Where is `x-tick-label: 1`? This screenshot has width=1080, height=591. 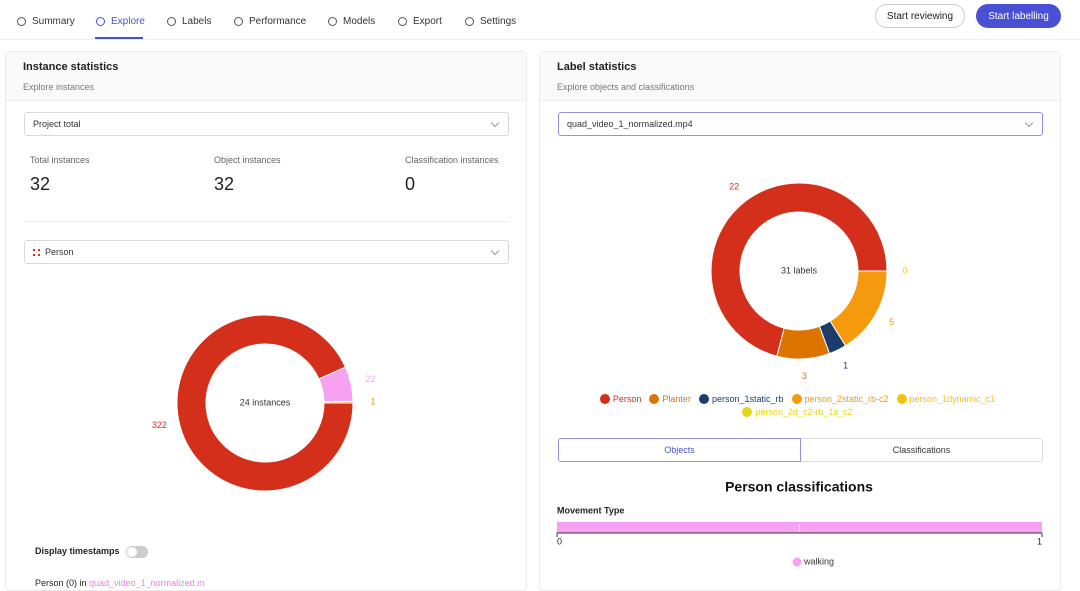
x-tick-label: 1 is located at coordinates (1039, 541).